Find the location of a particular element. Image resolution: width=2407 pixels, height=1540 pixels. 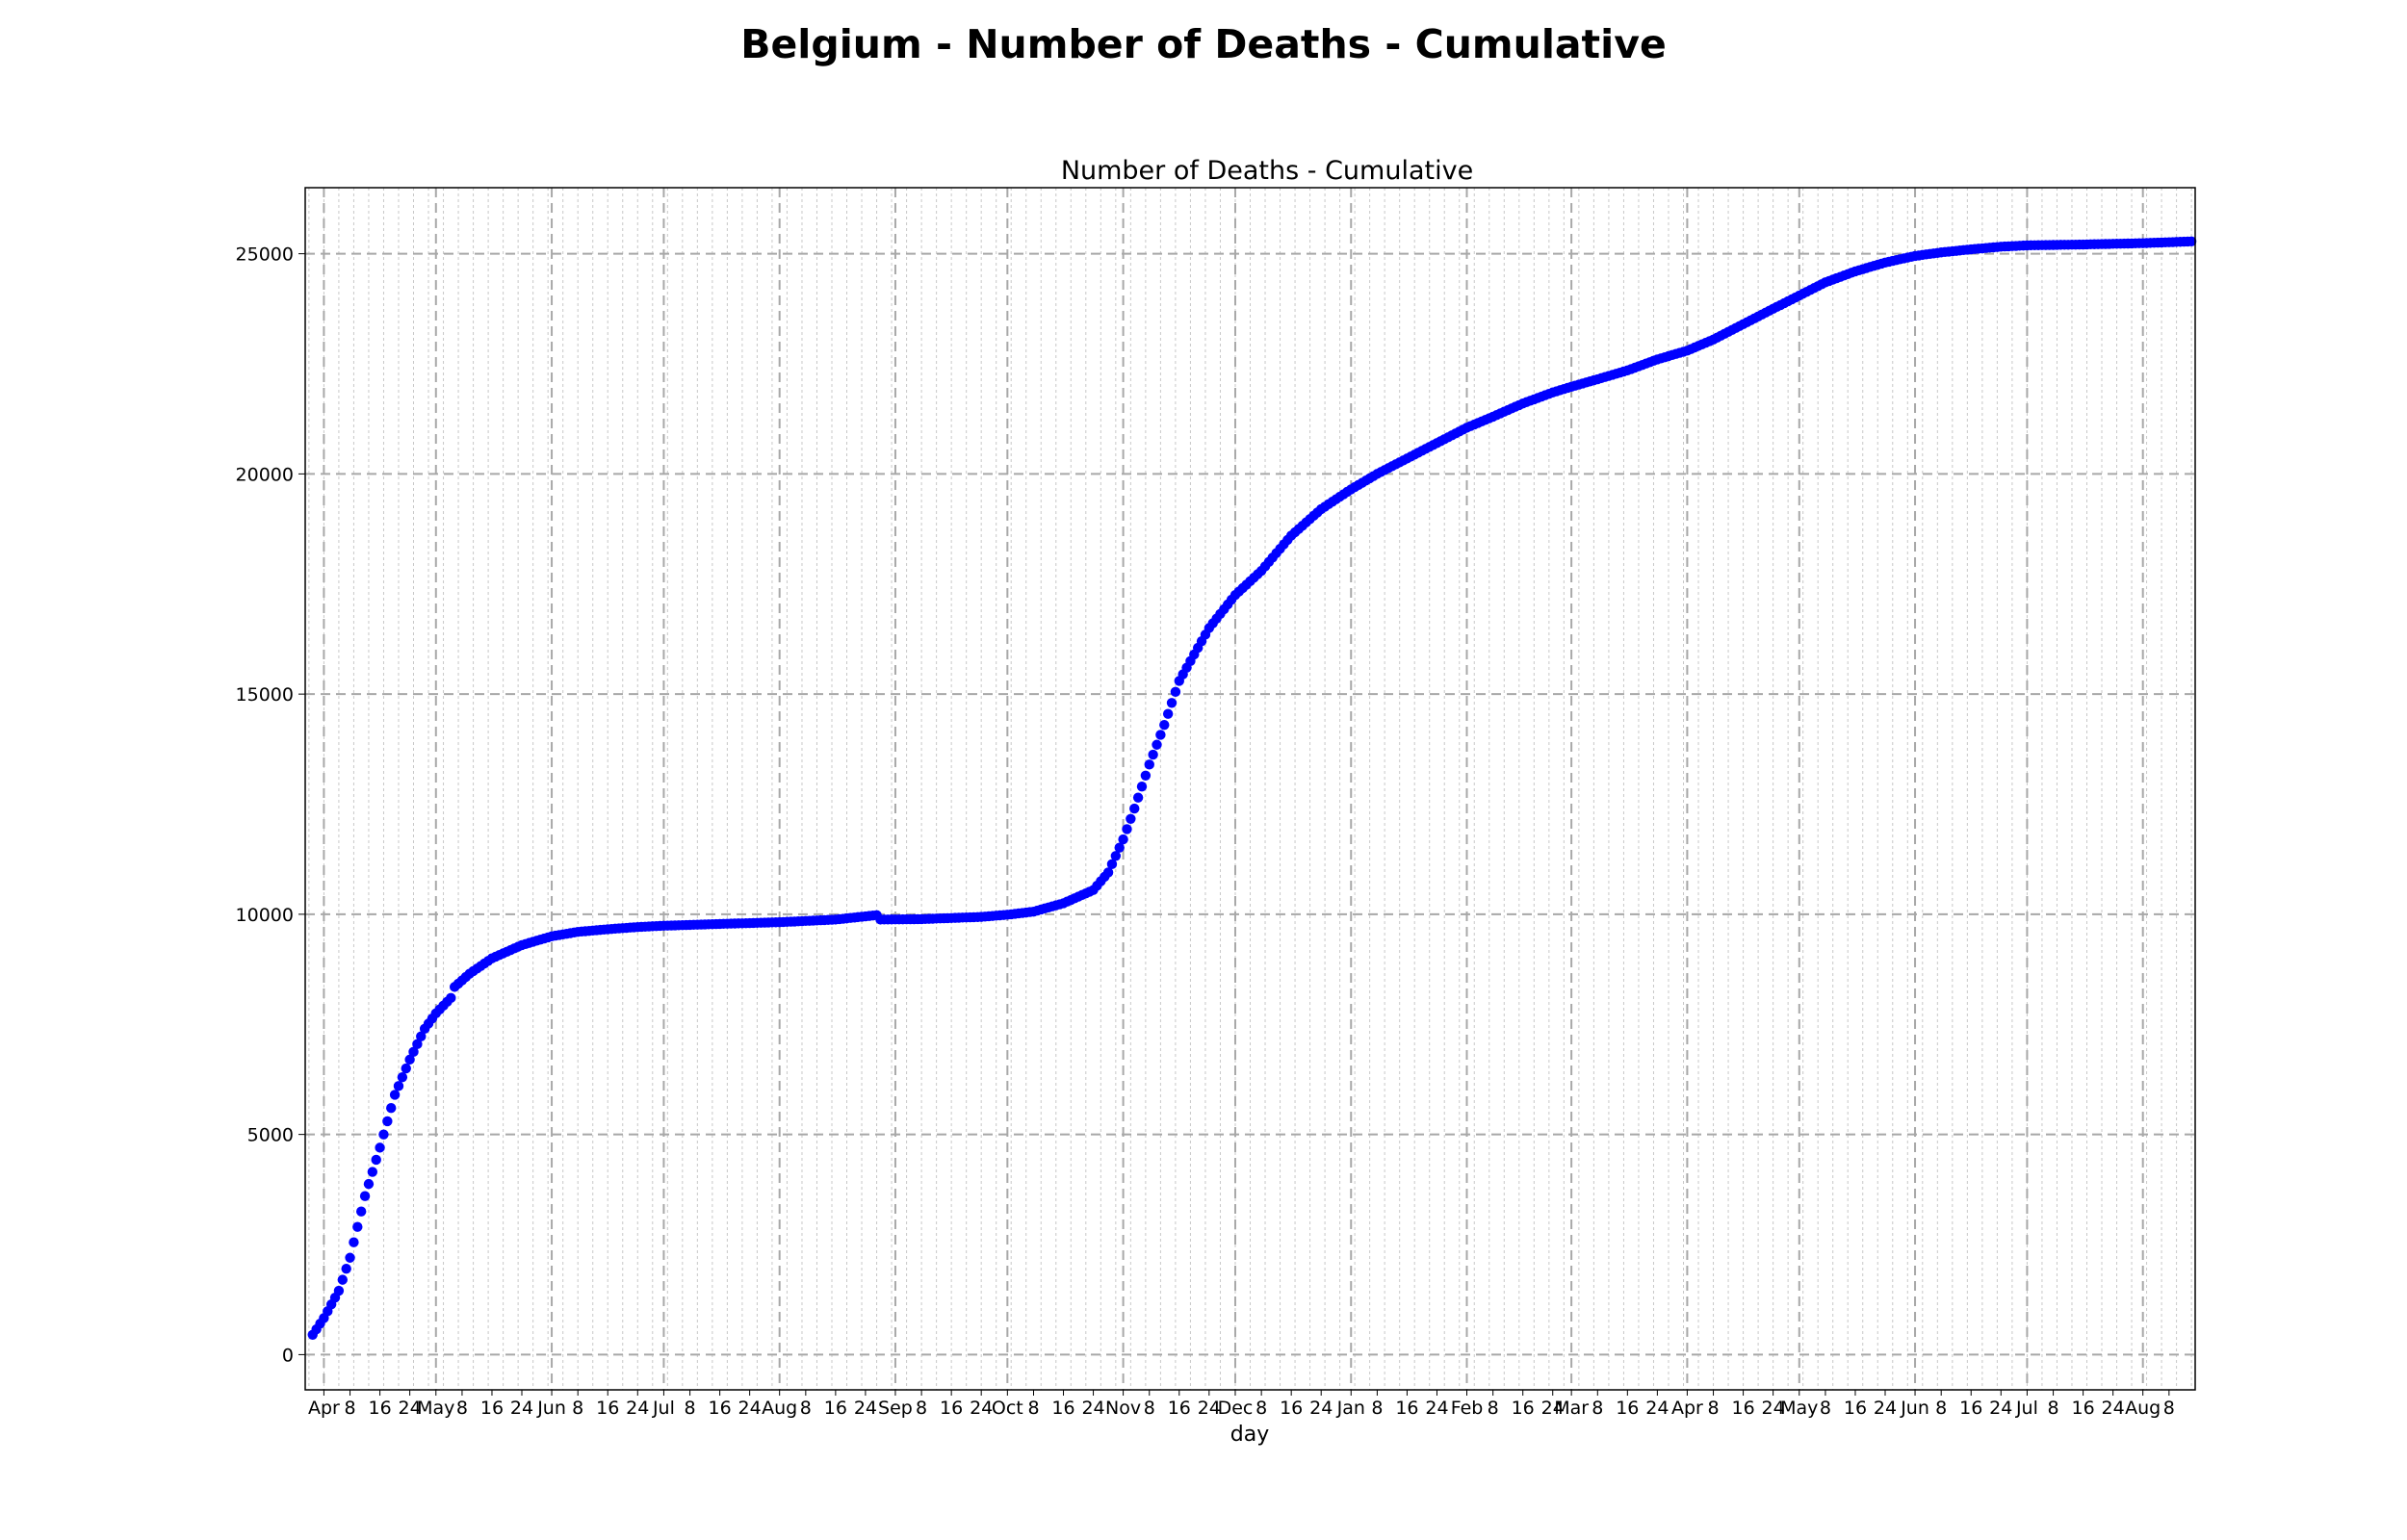

x-axis-label: day is located at coordinates (1249, 1435).